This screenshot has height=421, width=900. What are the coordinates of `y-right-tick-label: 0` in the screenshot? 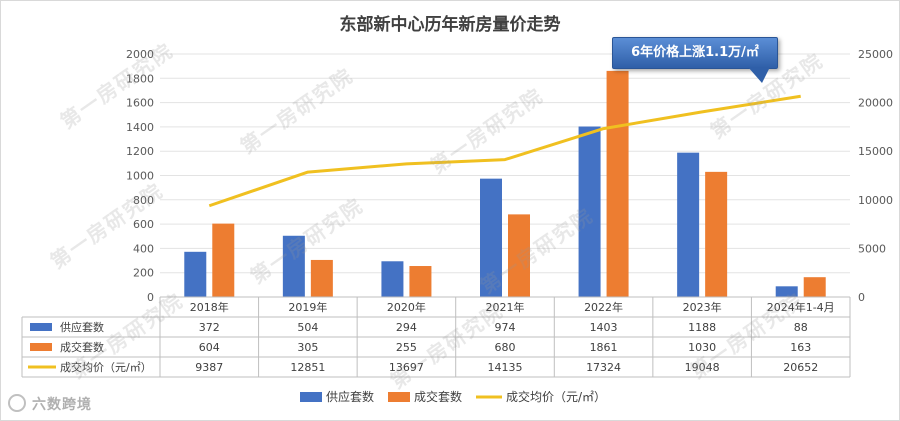 It's located at (861, 297).